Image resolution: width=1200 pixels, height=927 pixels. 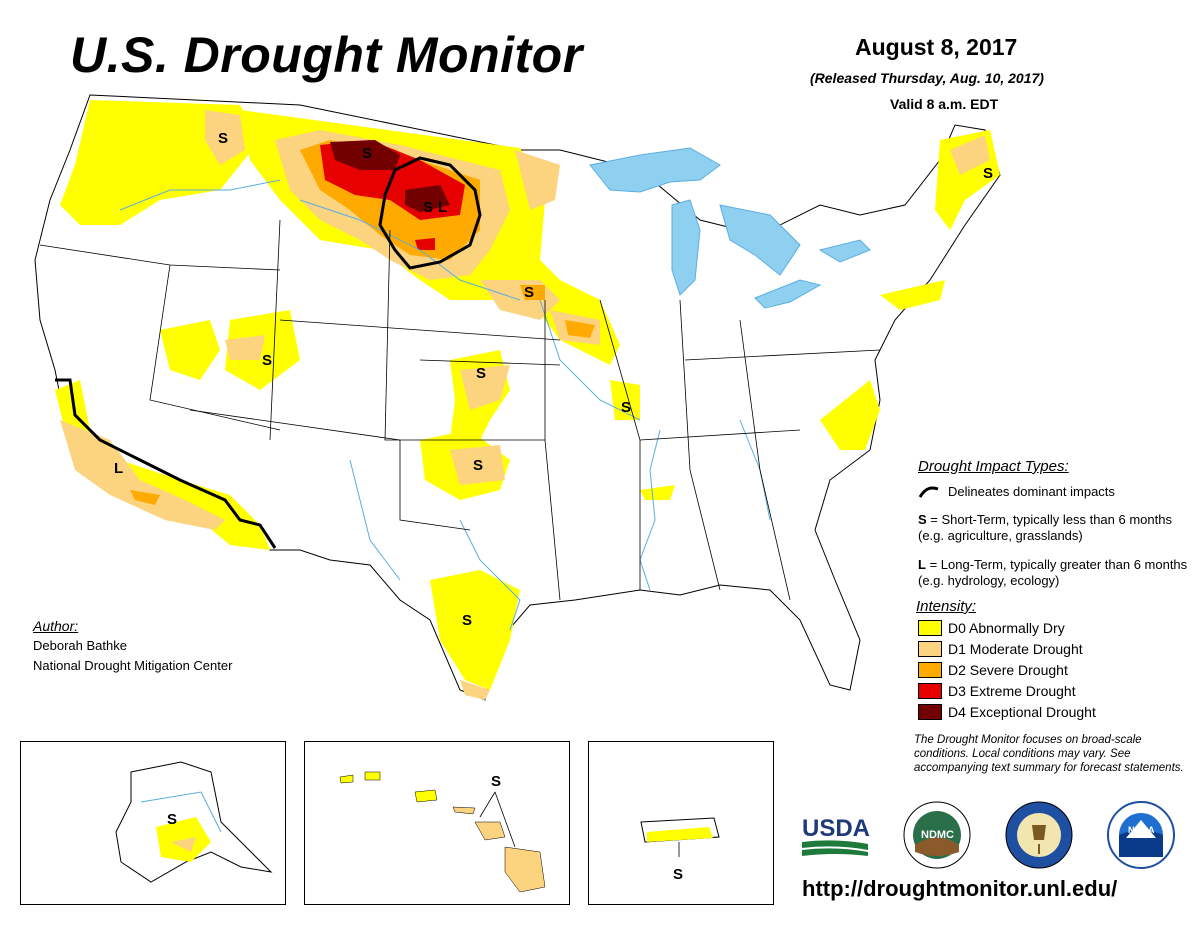 I want to click on usda-logo-mark: USDA, so click(x=836, y=835).